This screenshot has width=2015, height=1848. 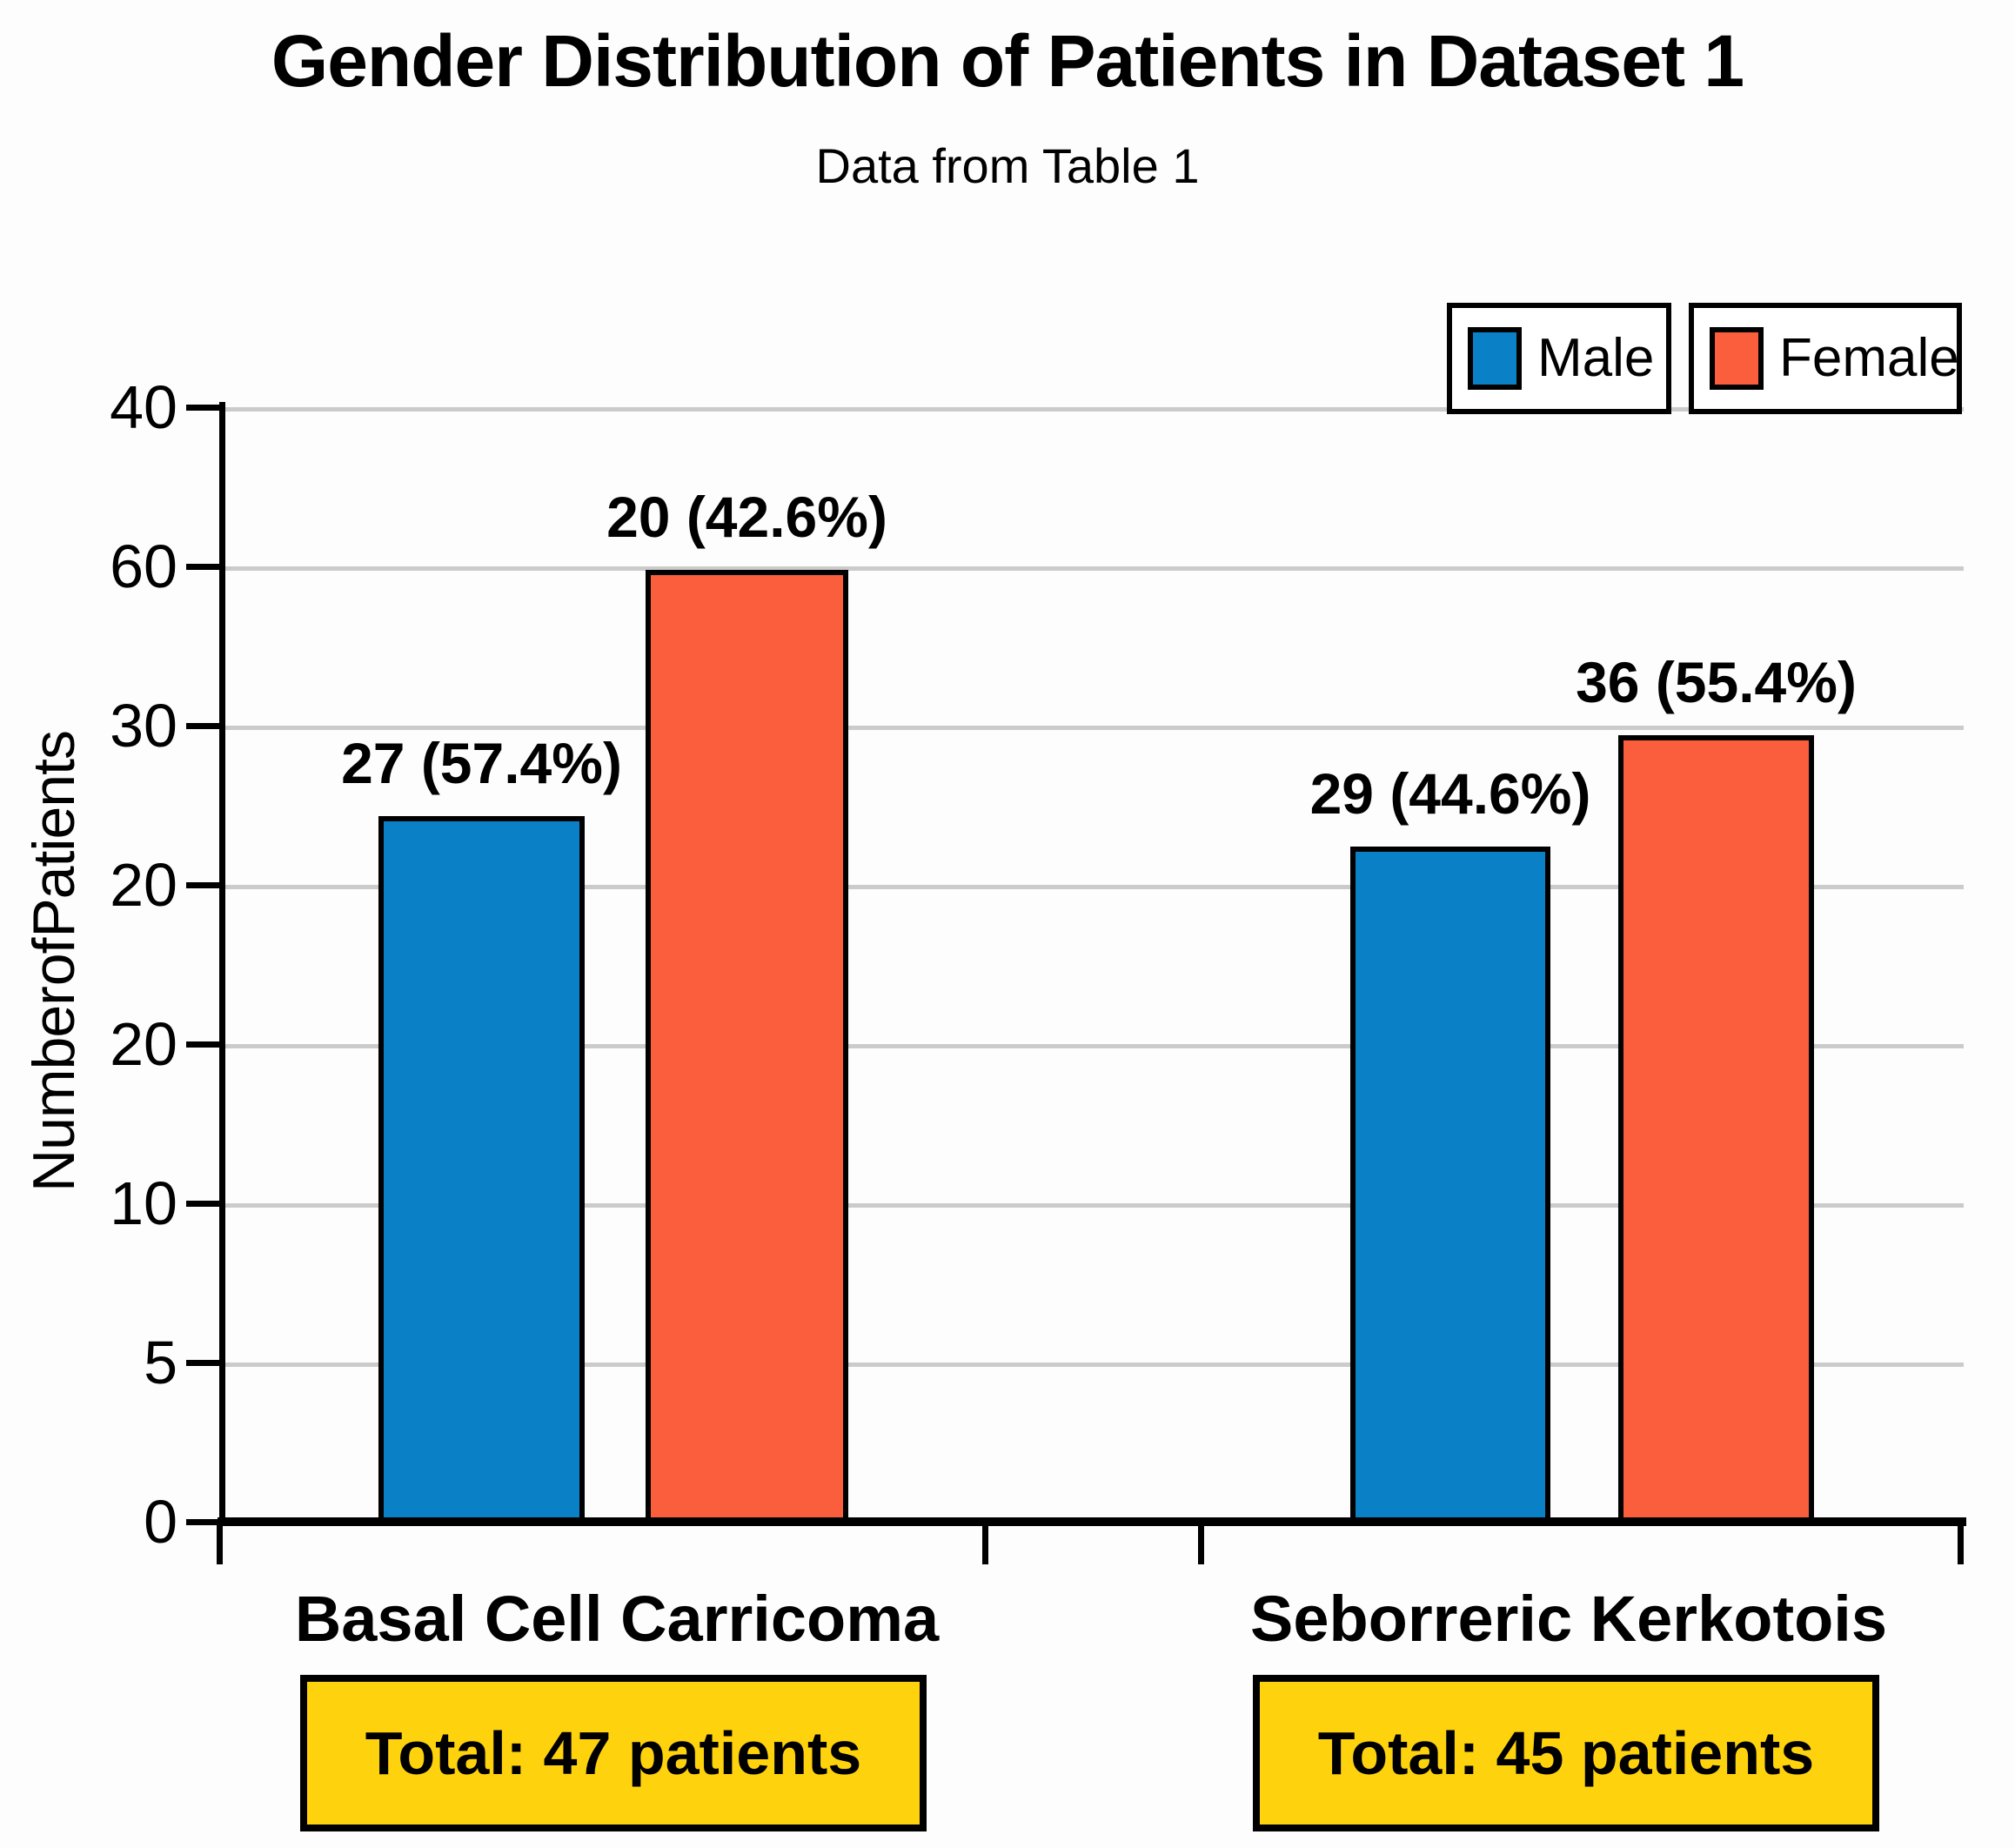 I want to click on x-category-label-seborreric-kerkotois: Seborreric Kerkotois, so click(x=1568, y=1619).